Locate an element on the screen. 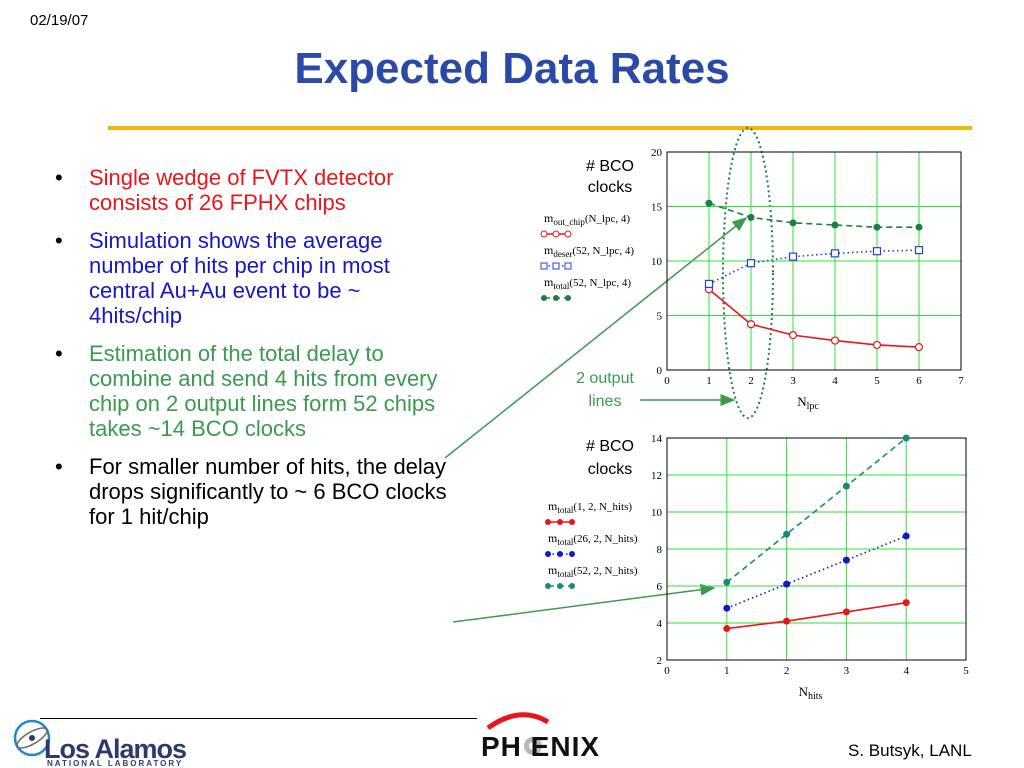 The width and height of the screenshot is (1024, 768). chart2-frame is located at coordinates (816, 549).